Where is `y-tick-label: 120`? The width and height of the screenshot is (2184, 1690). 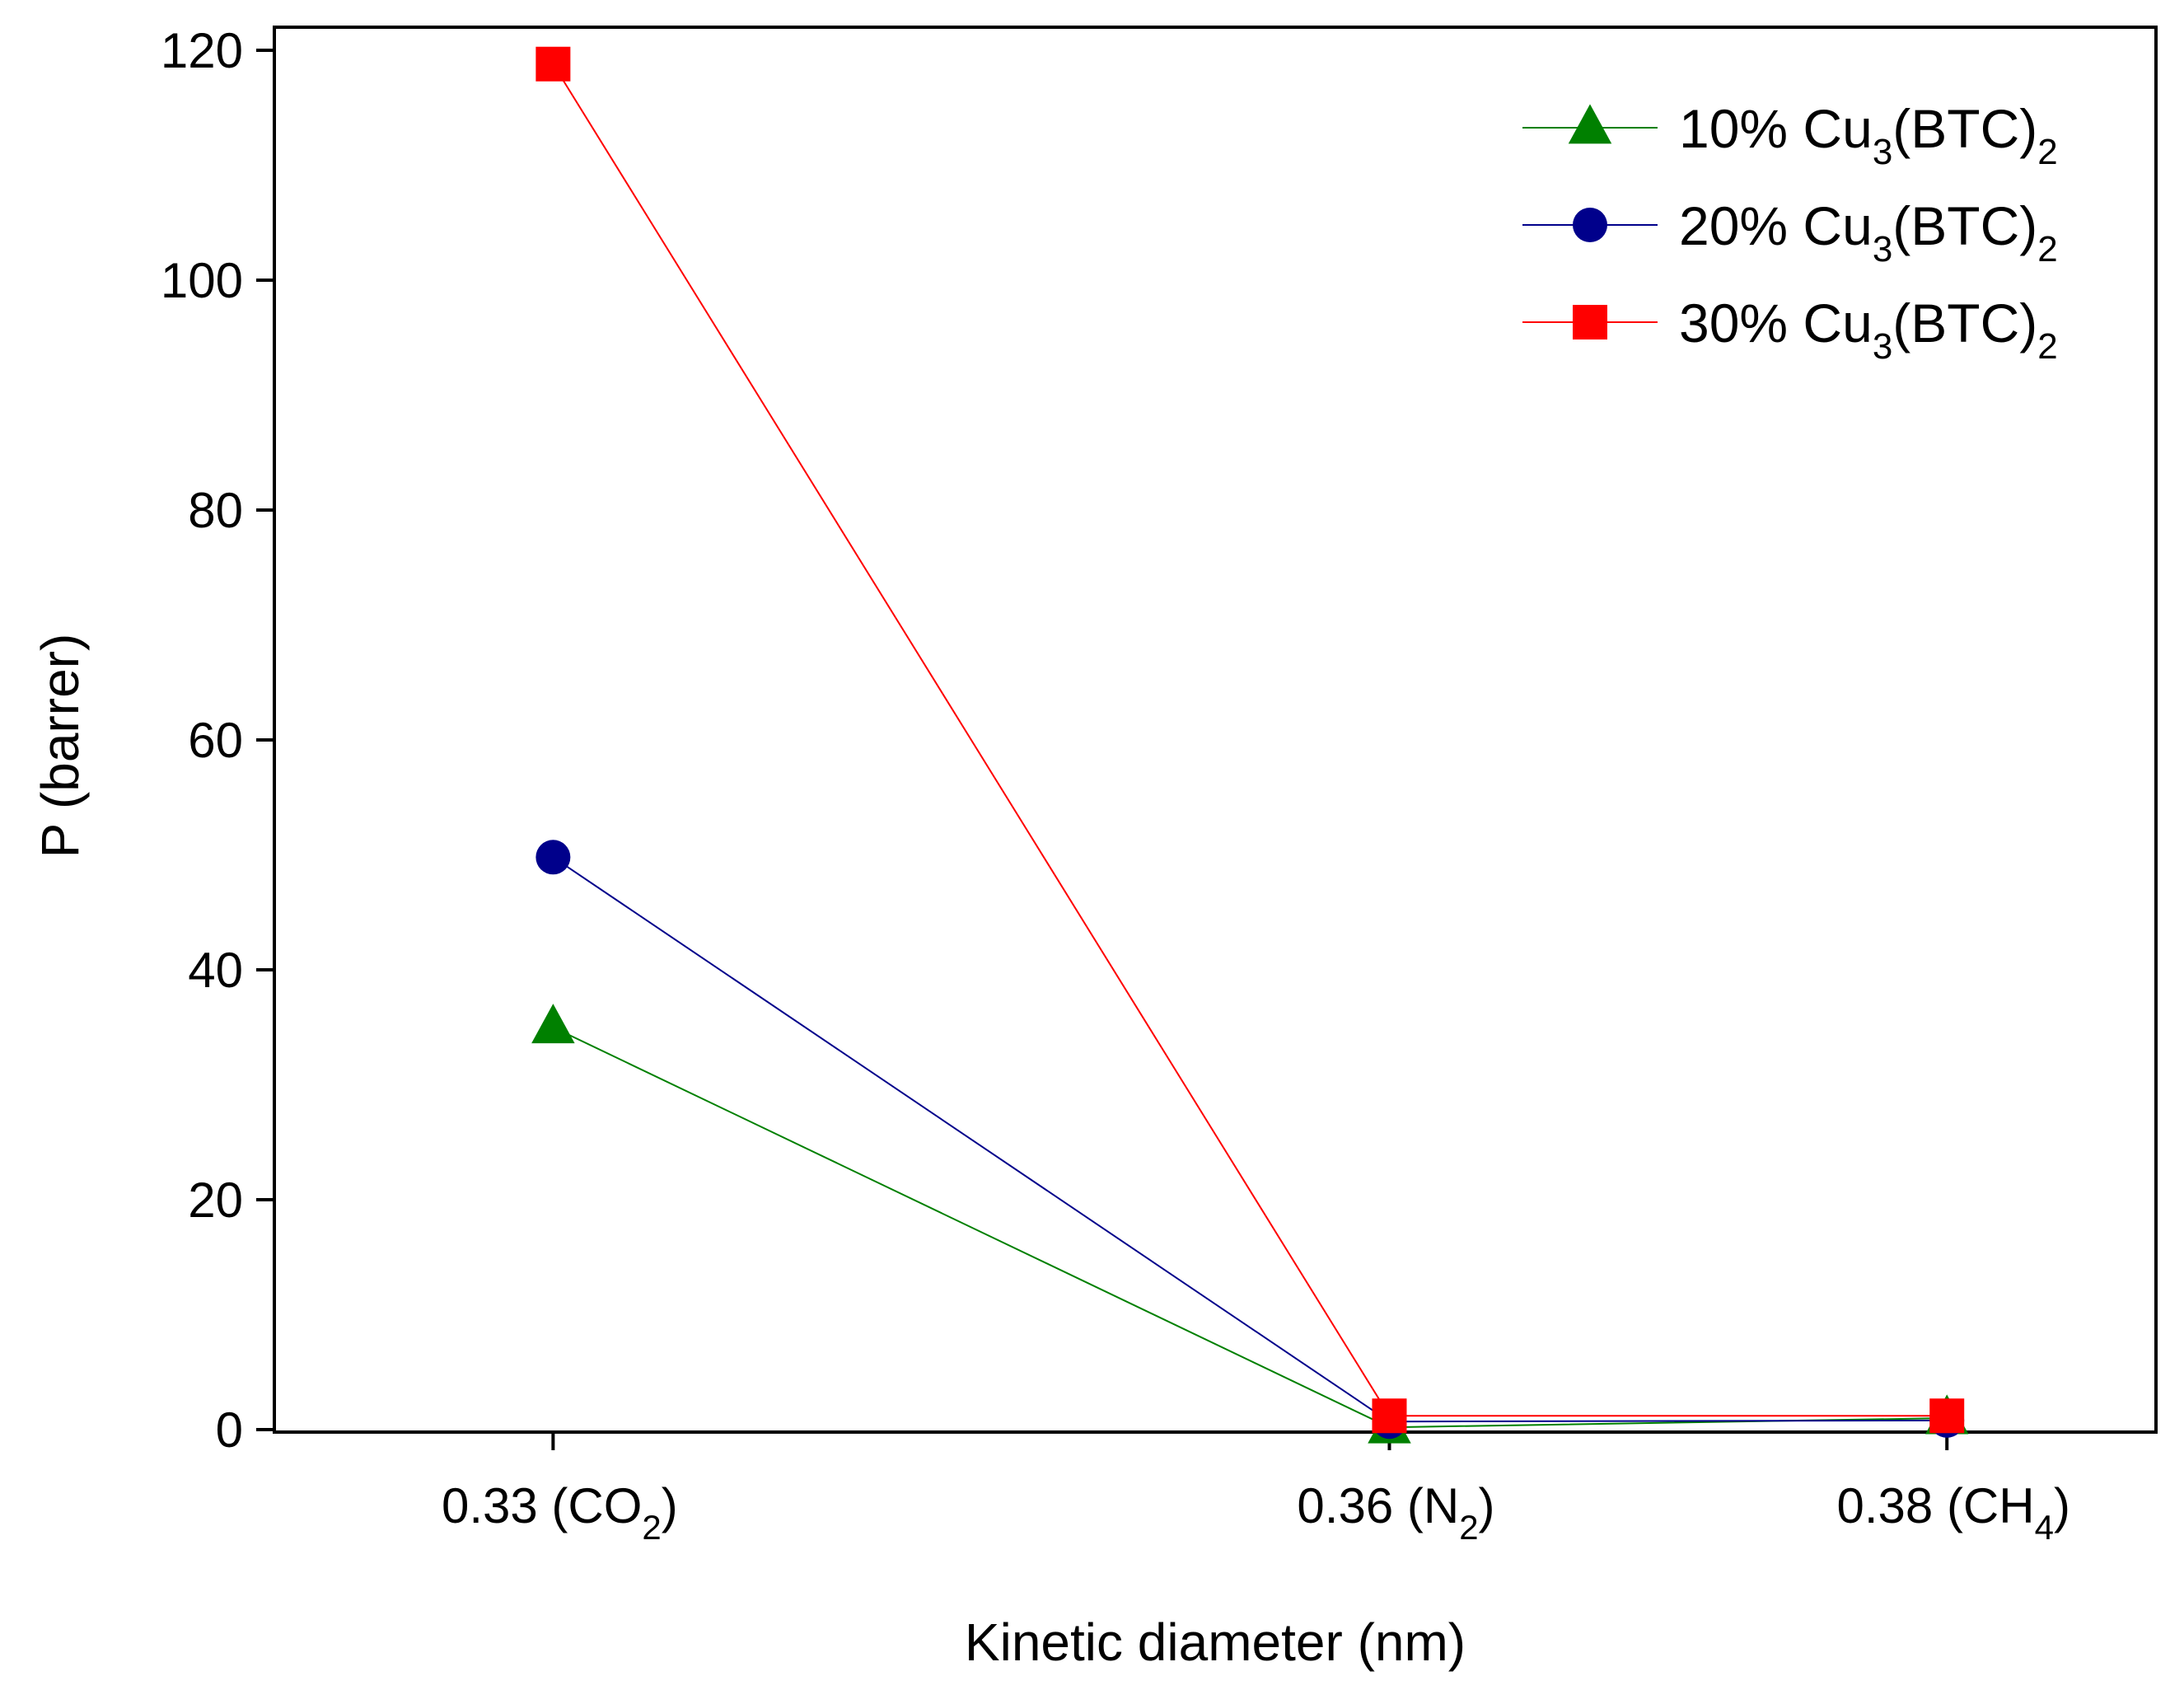 y-tick-label: 120 is located at coordinates (202, 50).